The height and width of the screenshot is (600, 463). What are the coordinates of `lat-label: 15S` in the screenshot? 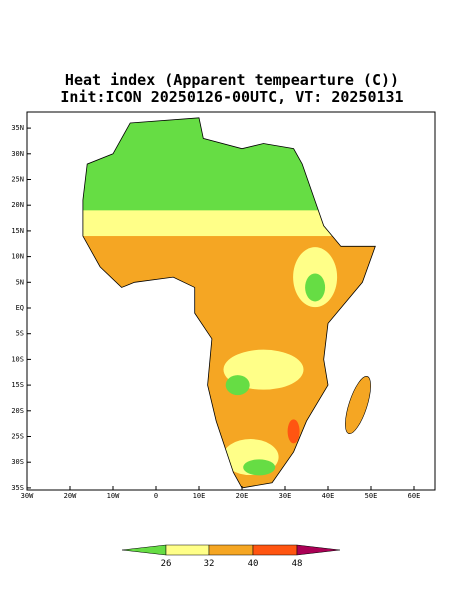 It's located at (17, 385).